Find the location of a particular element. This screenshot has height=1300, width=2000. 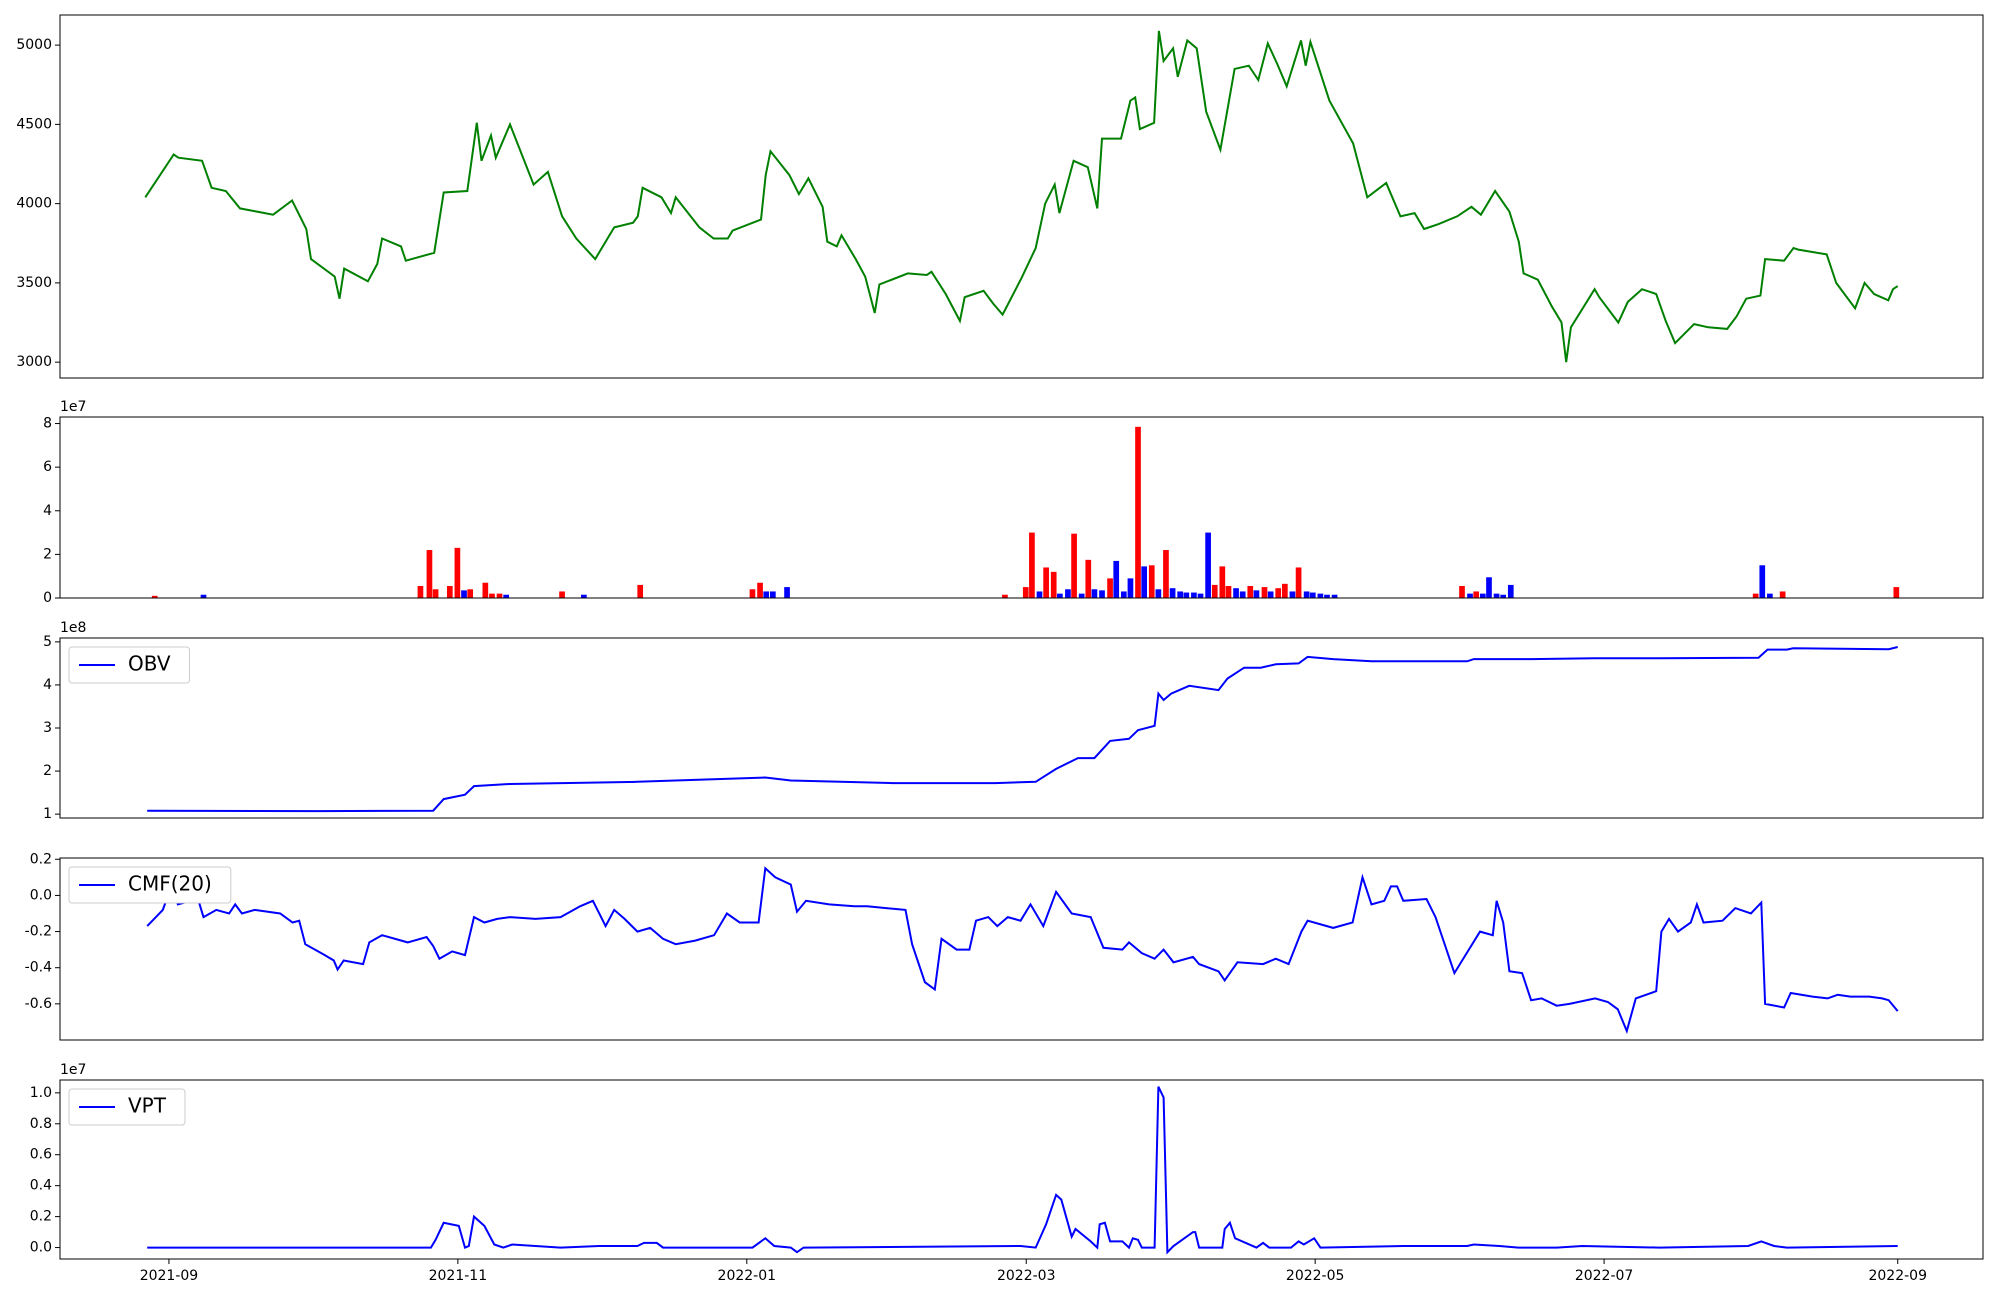

y-tick-label: 1.0 is located at coordinates (41, 1093).